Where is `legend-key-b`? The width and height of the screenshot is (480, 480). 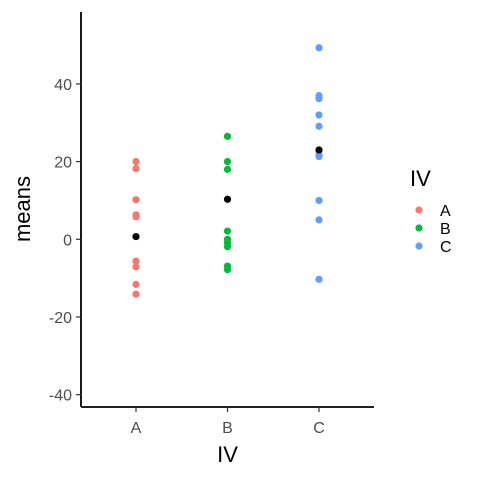 legend-key-b is located at coordinates (419, 228).